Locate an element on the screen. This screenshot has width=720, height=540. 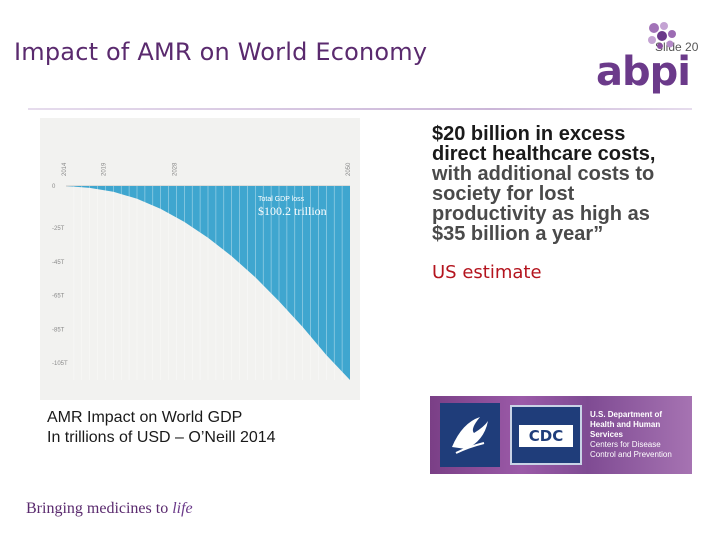
cdc-logo: CDC is located at coordinates (546, 435).